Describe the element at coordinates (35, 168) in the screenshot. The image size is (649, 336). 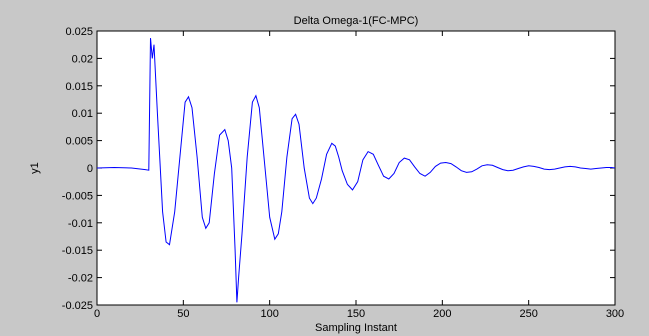
I see `y-axis-label: y1` at that location.